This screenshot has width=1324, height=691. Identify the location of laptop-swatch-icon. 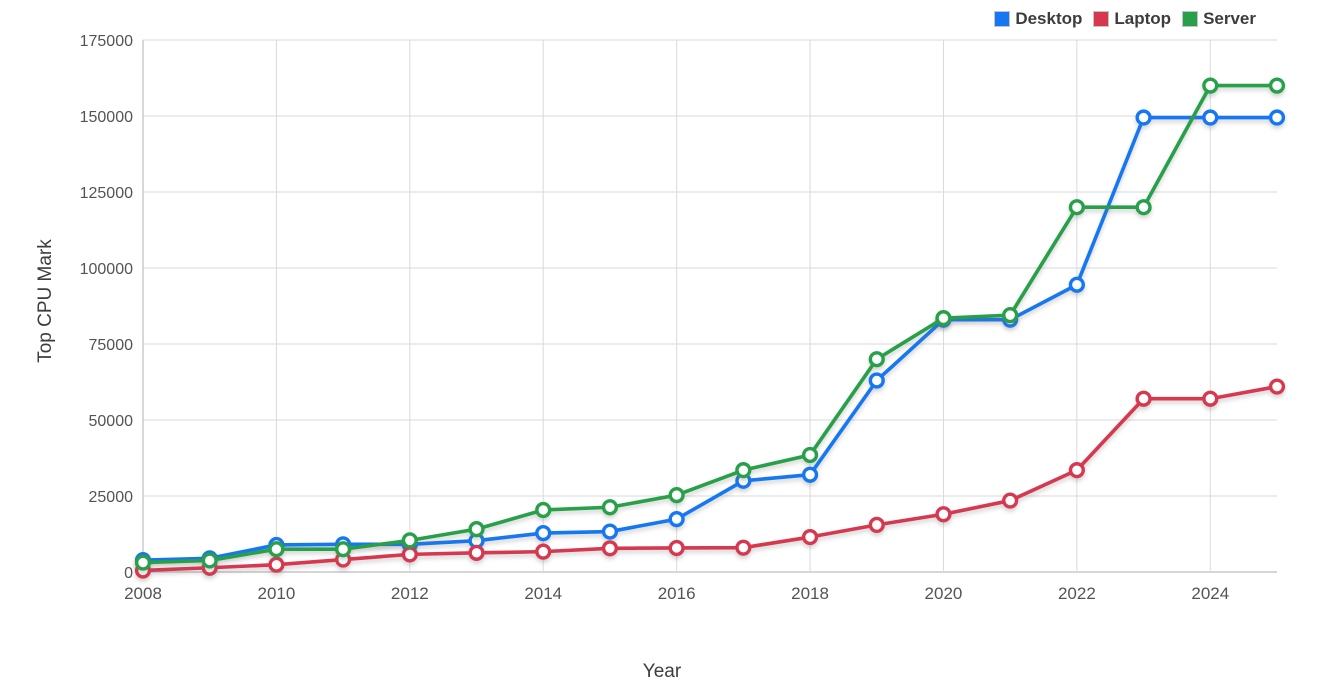
(1101, 19).